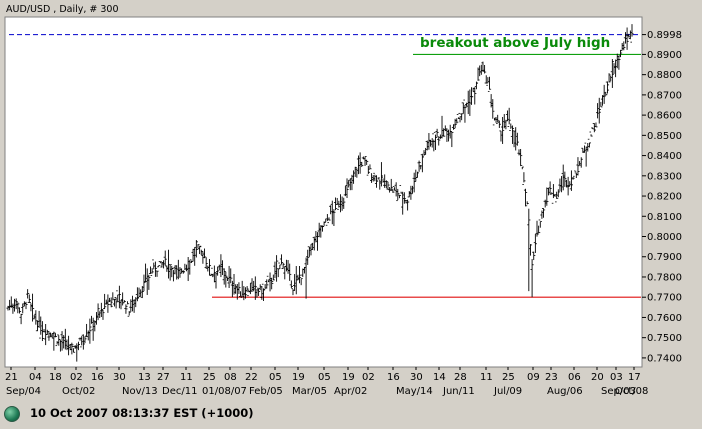 The image size is (702, 429). What do you see at coordinates (597, 377) in the screenshot?
I see `x-tick-label: 20` at bounding box center [597, 377].